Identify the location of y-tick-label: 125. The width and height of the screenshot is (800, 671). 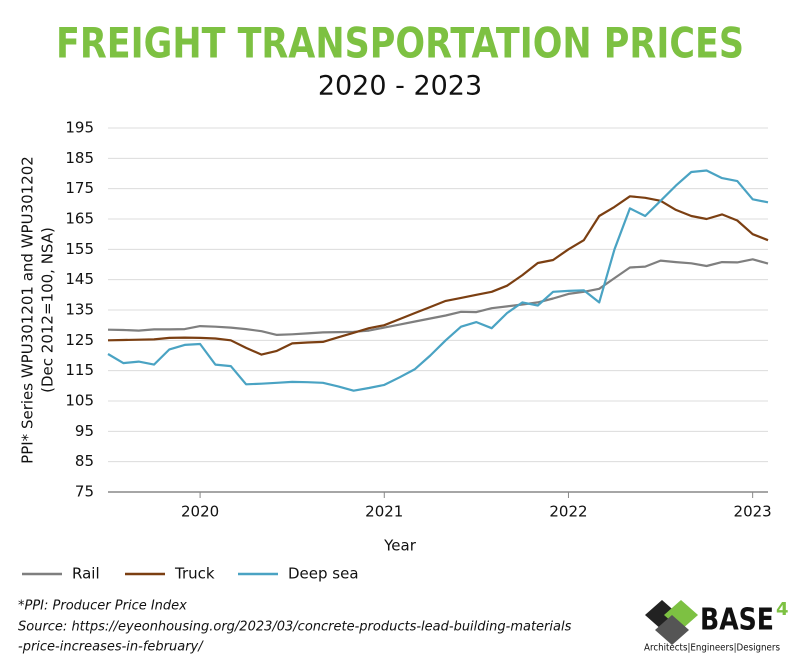
(79, 340).